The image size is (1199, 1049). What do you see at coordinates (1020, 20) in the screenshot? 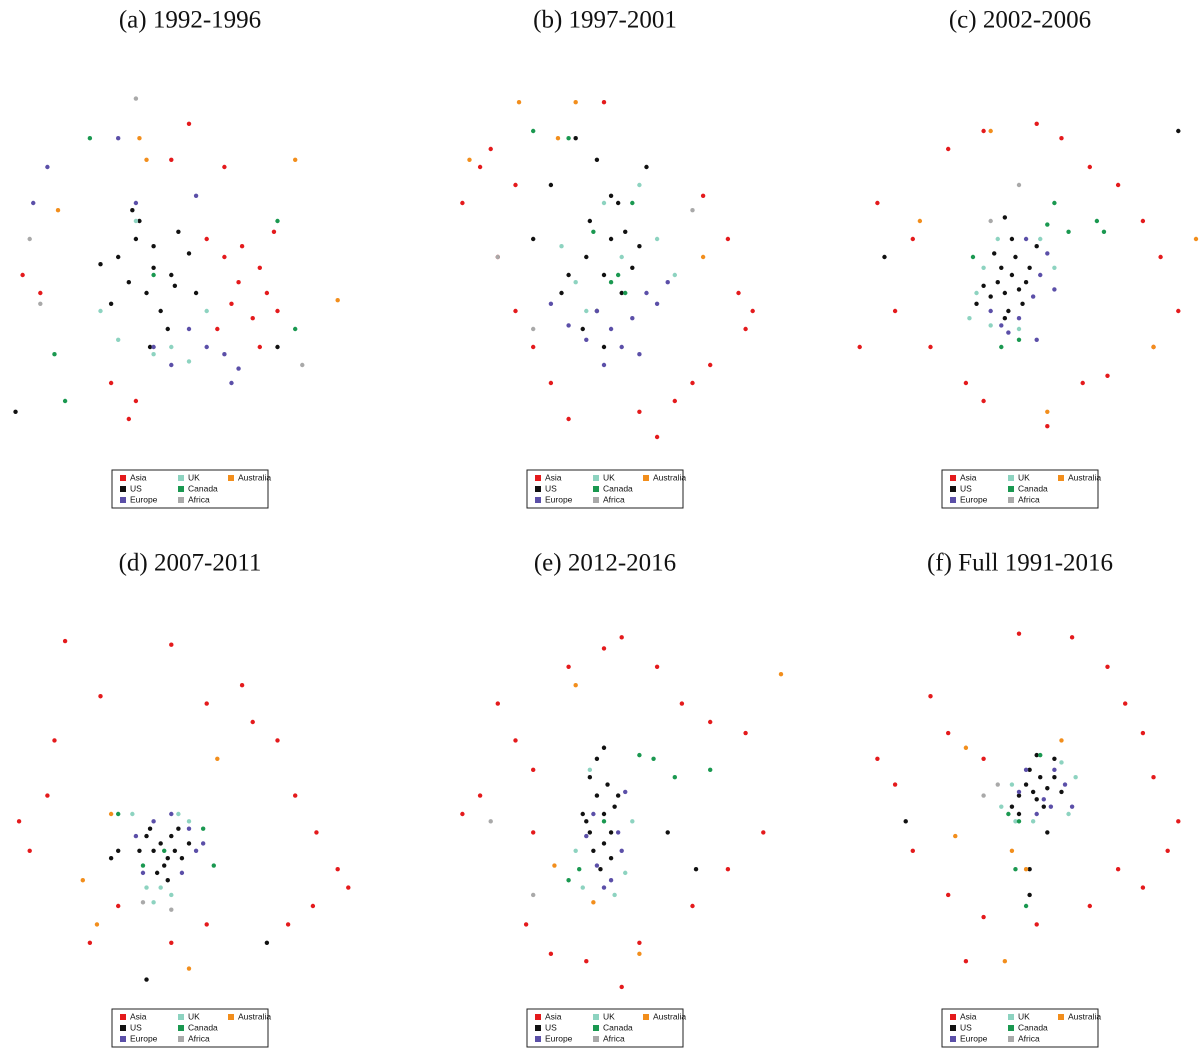
I see `panel-title: (c) 2002-2006` at bounding box center [1020, 20].